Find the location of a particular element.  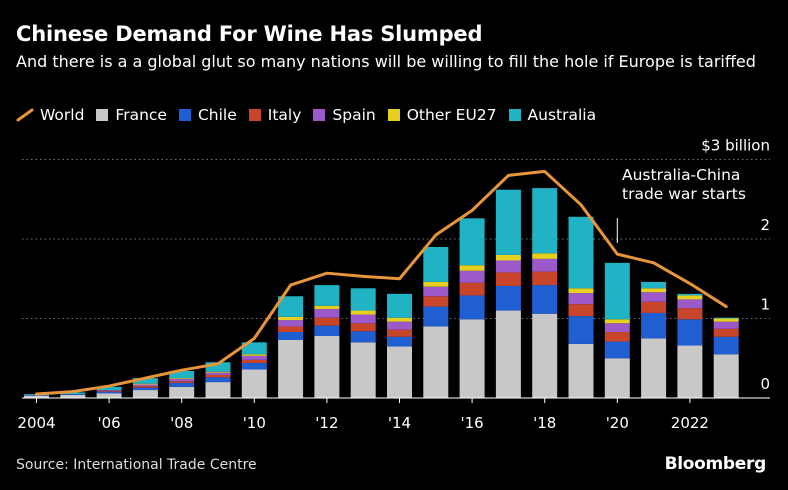

bar-other-eu27-2016 is located at coordinates (472, 268).